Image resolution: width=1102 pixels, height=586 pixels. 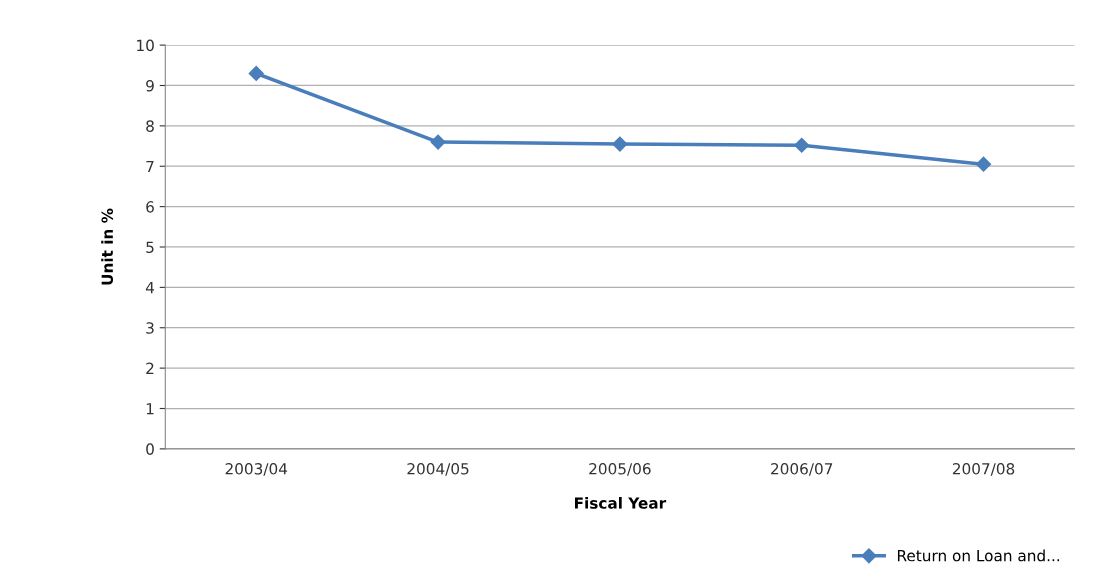 What do you see at coordinates (150, 207) in the screenshot?
I see `y-tick-label: 6` at bounding box center [150, 207].